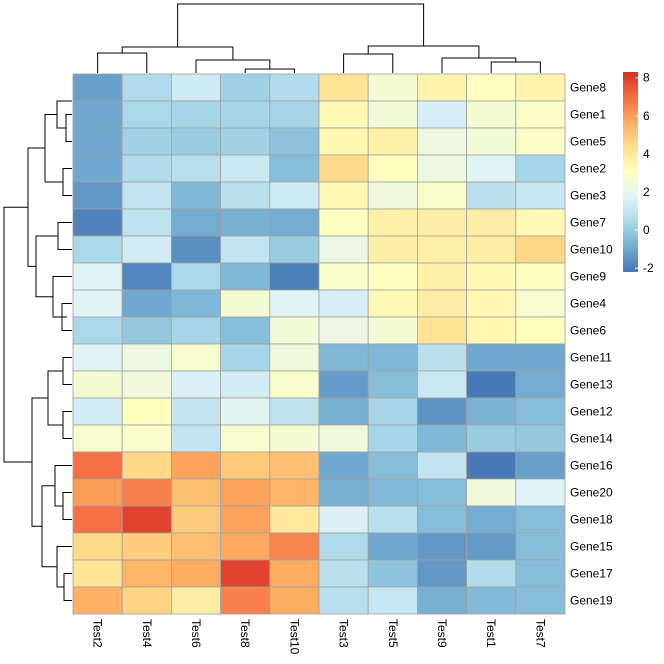  Describe the element at coordinates (591, 574) in the screenshot. I see `row-label: Gene17` at that location.